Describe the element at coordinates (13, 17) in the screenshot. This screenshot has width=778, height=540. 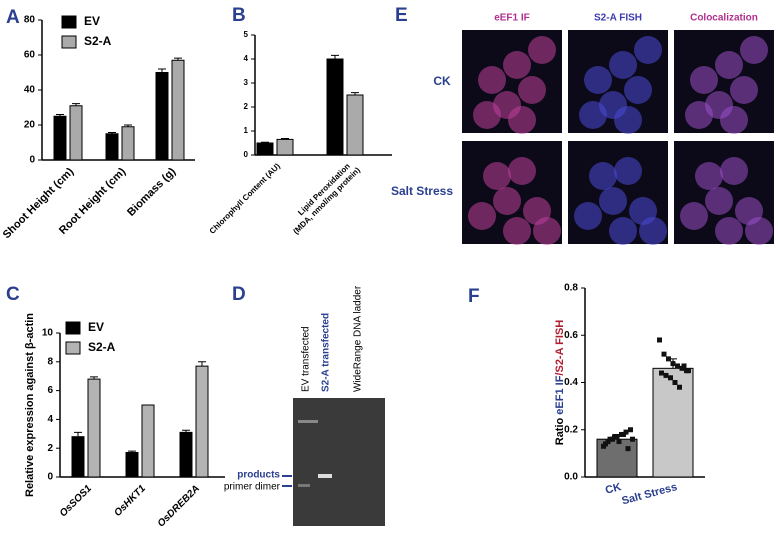
I see `panel-letter: A` at that location.